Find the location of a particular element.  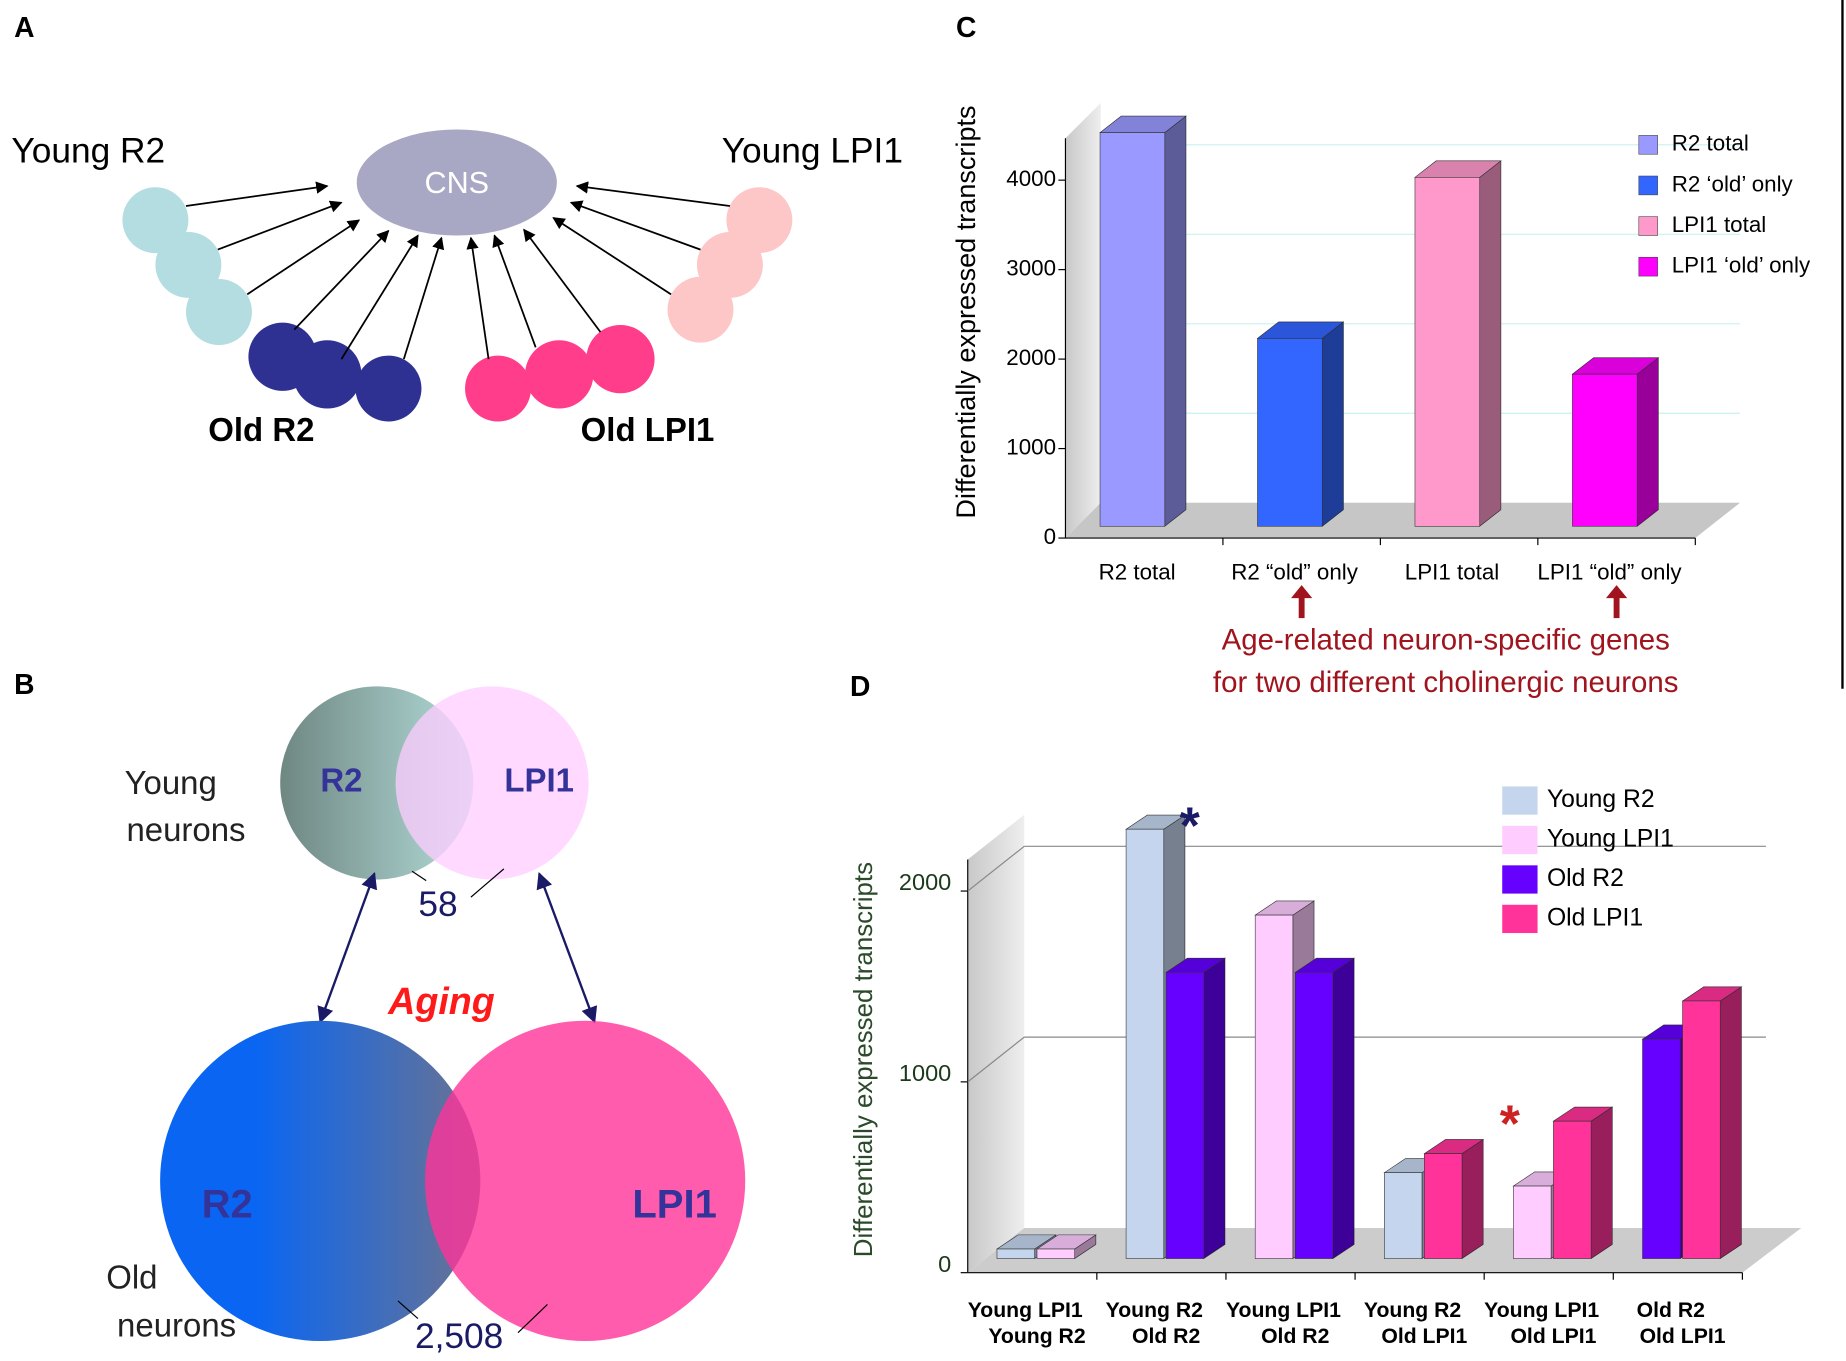

y-tick-label: 4000 is located at coordinates (1031, 178).